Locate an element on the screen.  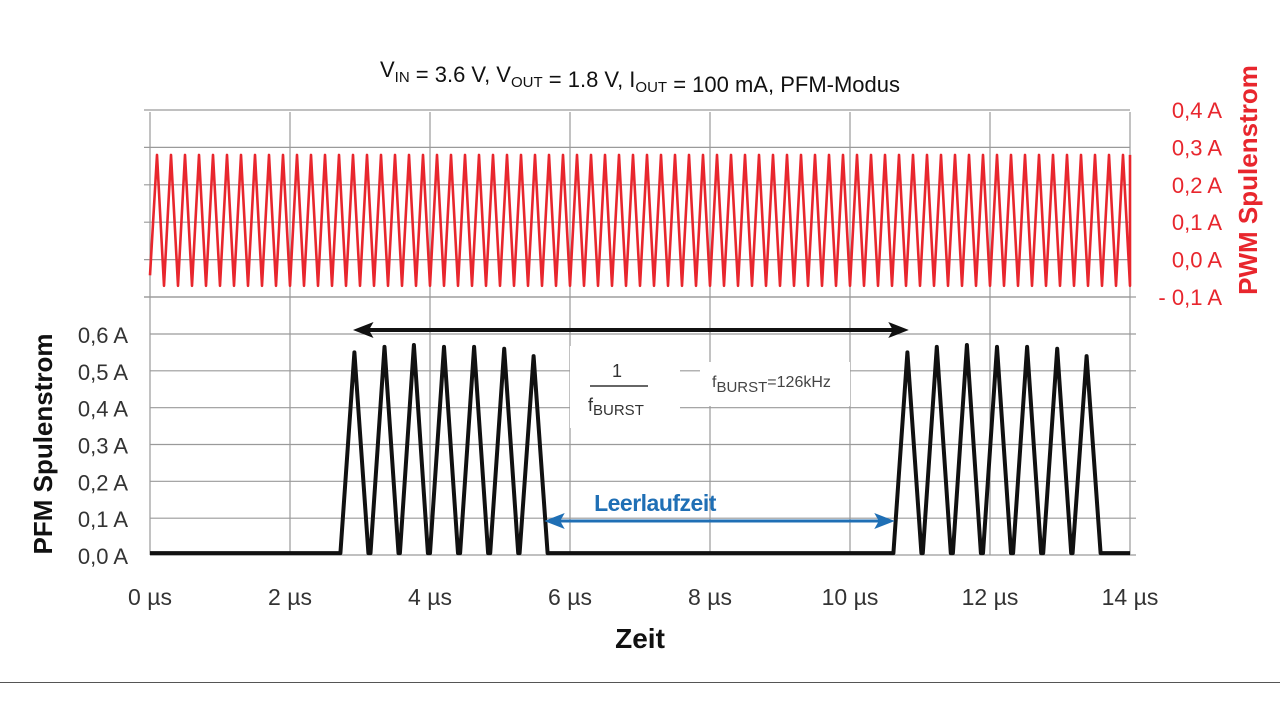
period-arrow-head-right is located at coordinates (898, 330).